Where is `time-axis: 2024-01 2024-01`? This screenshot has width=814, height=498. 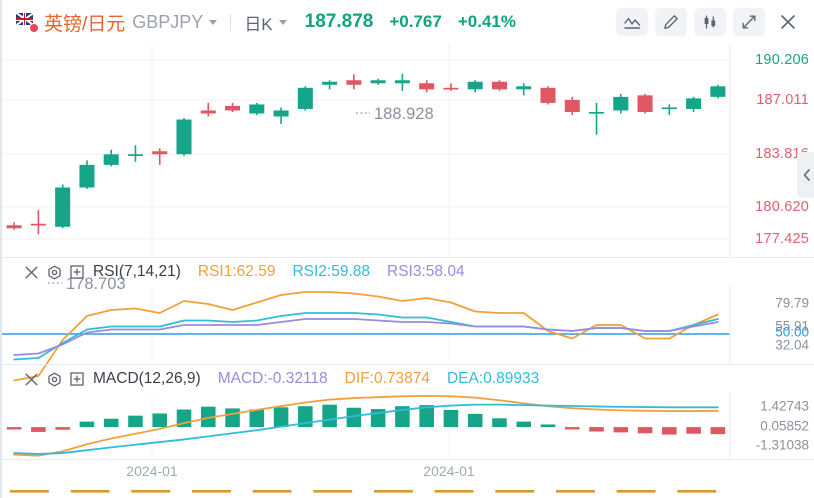 time-axis: 2024-01 2024-01 is located at coordinates (408, 470).